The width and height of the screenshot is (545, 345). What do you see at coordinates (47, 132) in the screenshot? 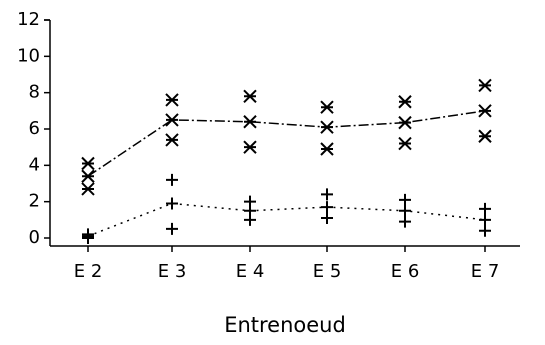
I see `y-axis` at bounding box center [47, 132].